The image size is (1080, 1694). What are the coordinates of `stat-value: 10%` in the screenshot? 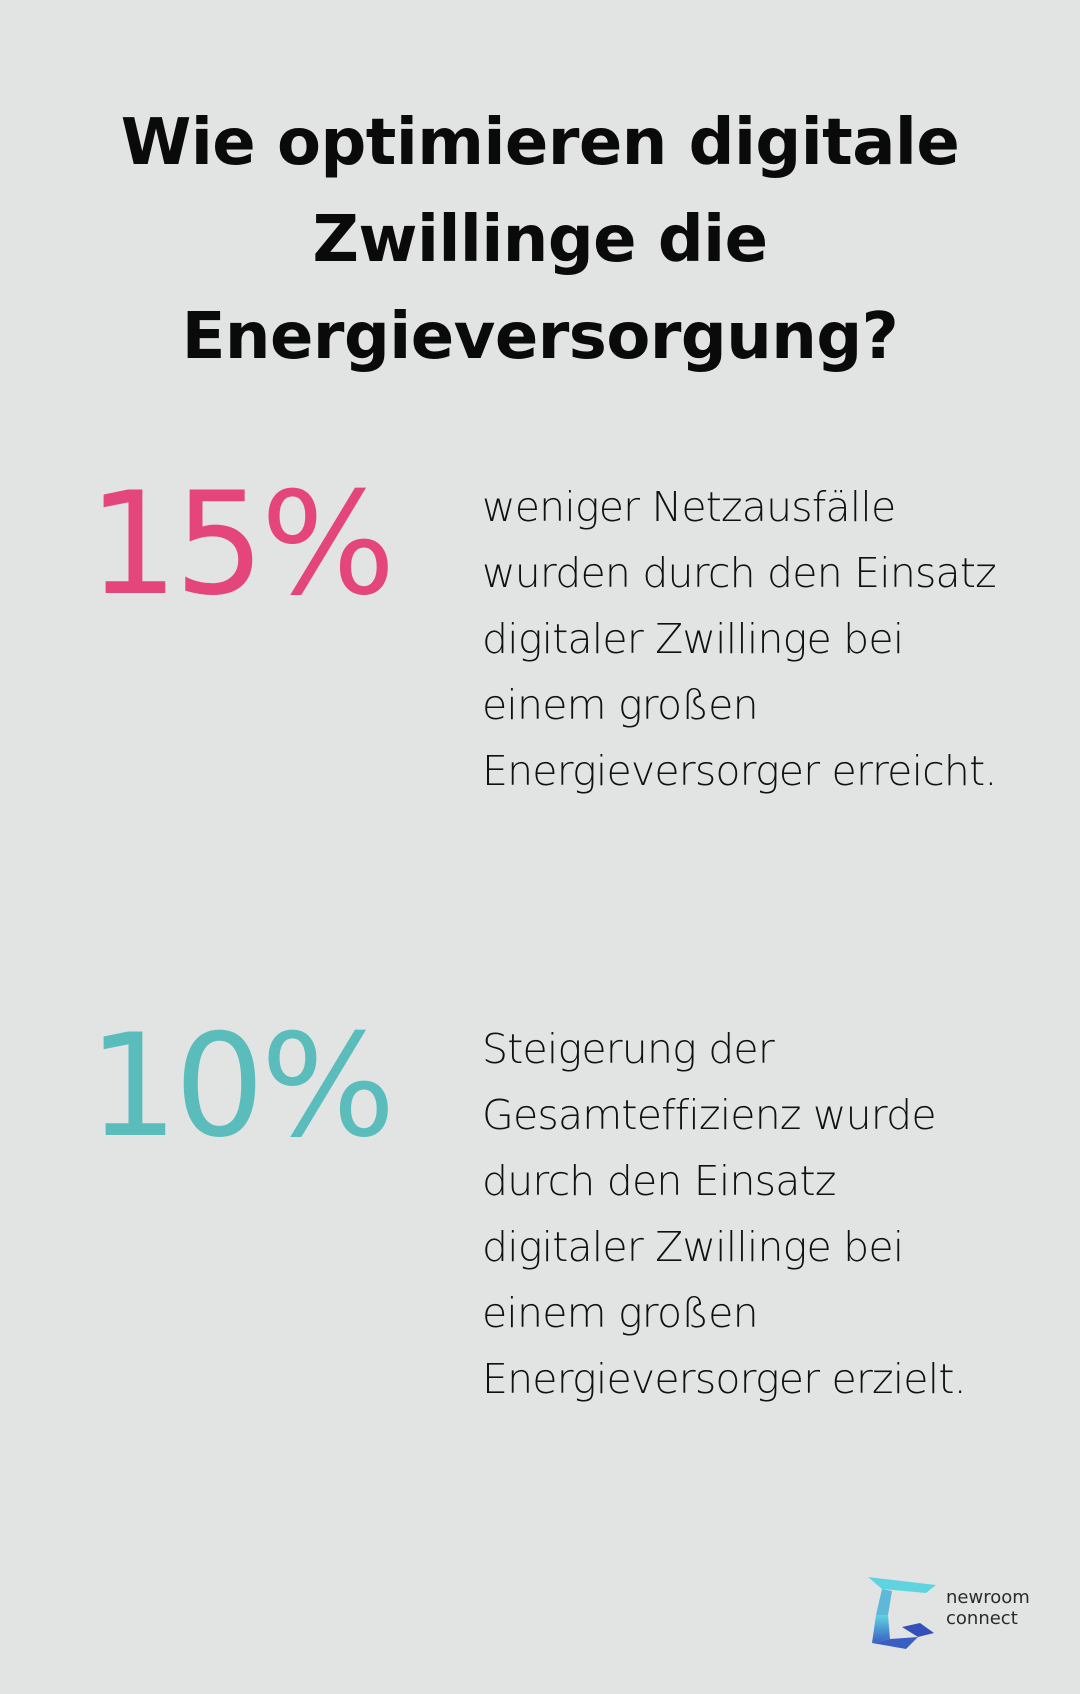 It's located at (242, 1086).